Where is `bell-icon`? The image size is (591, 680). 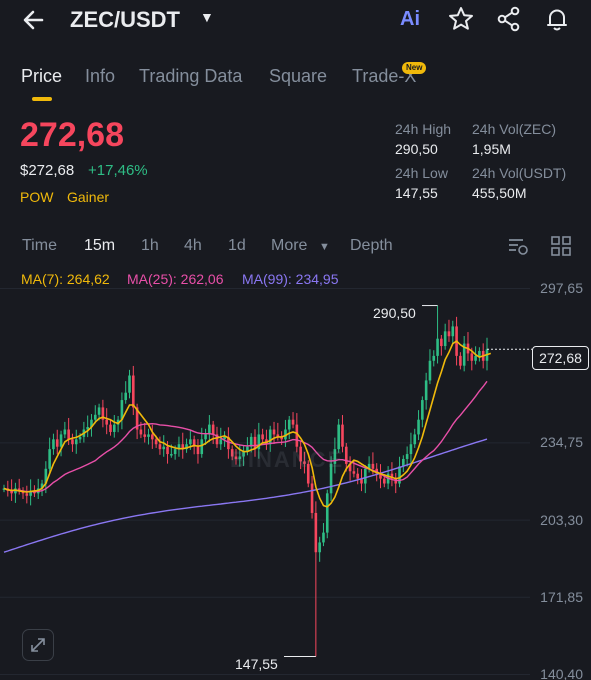
bell-icon is located at coordinates (557, 20).